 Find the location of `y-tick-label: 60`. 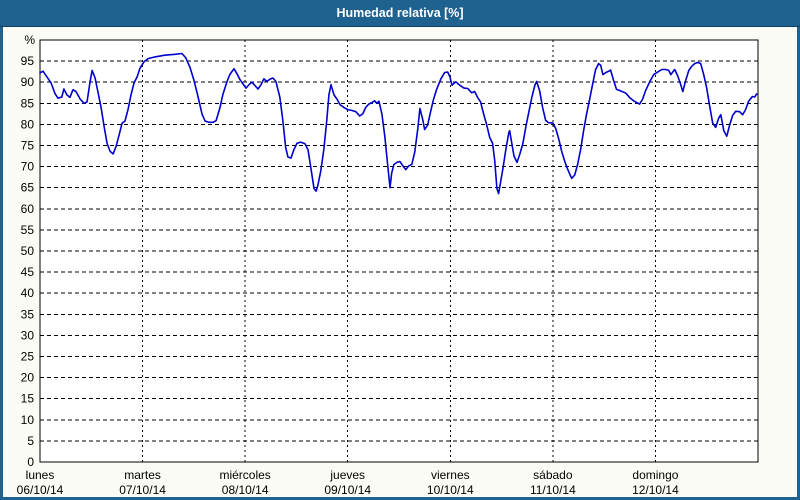

y-tick-label: 60 is located at coordinates (28, 209).